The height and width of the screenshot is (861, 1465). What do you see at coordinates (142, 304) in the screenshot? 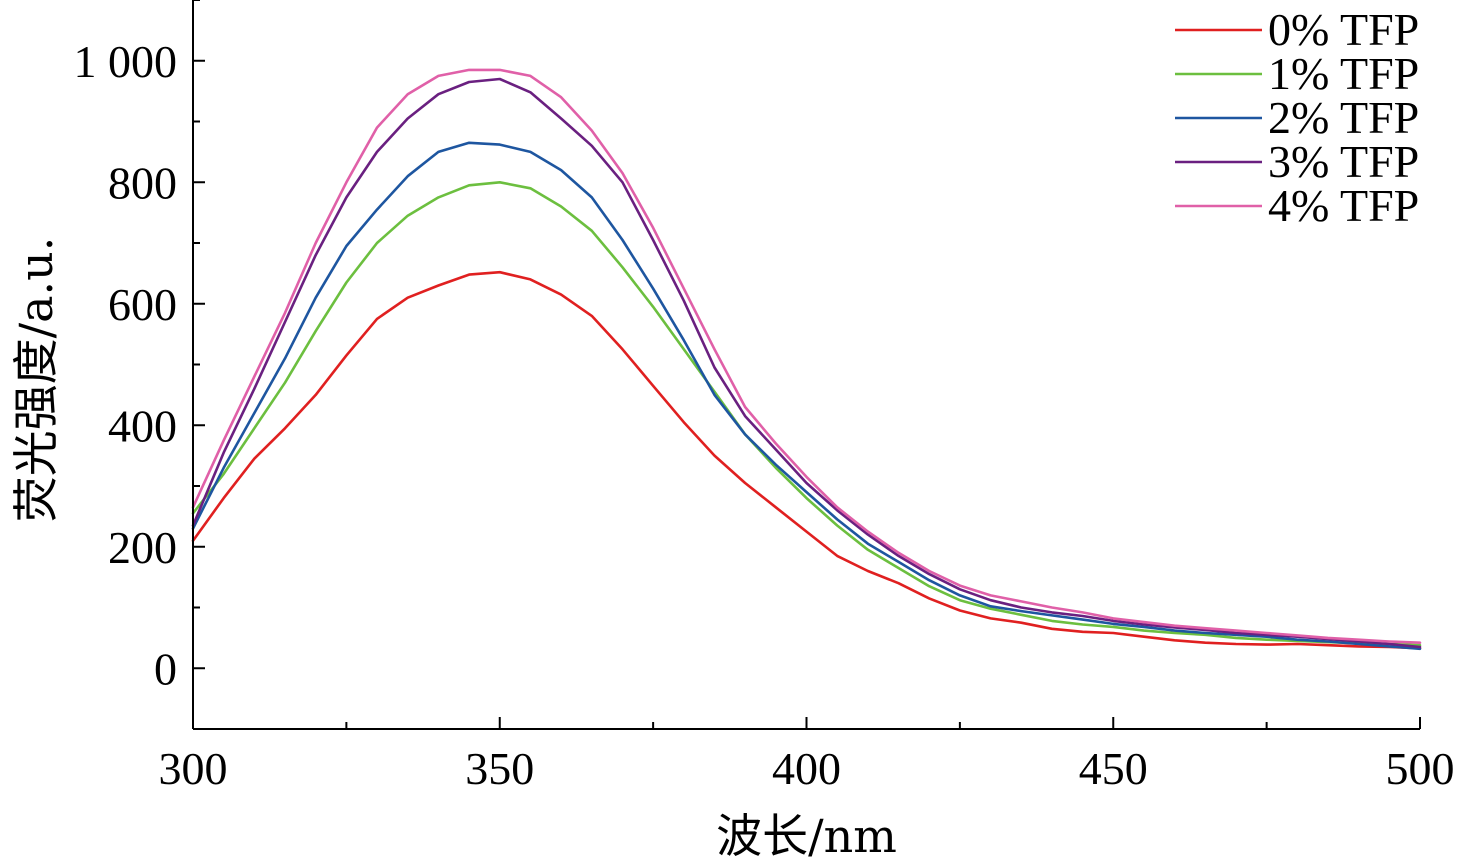
I see `y-tick-label-600: 600` at bounding box center [142, 304].